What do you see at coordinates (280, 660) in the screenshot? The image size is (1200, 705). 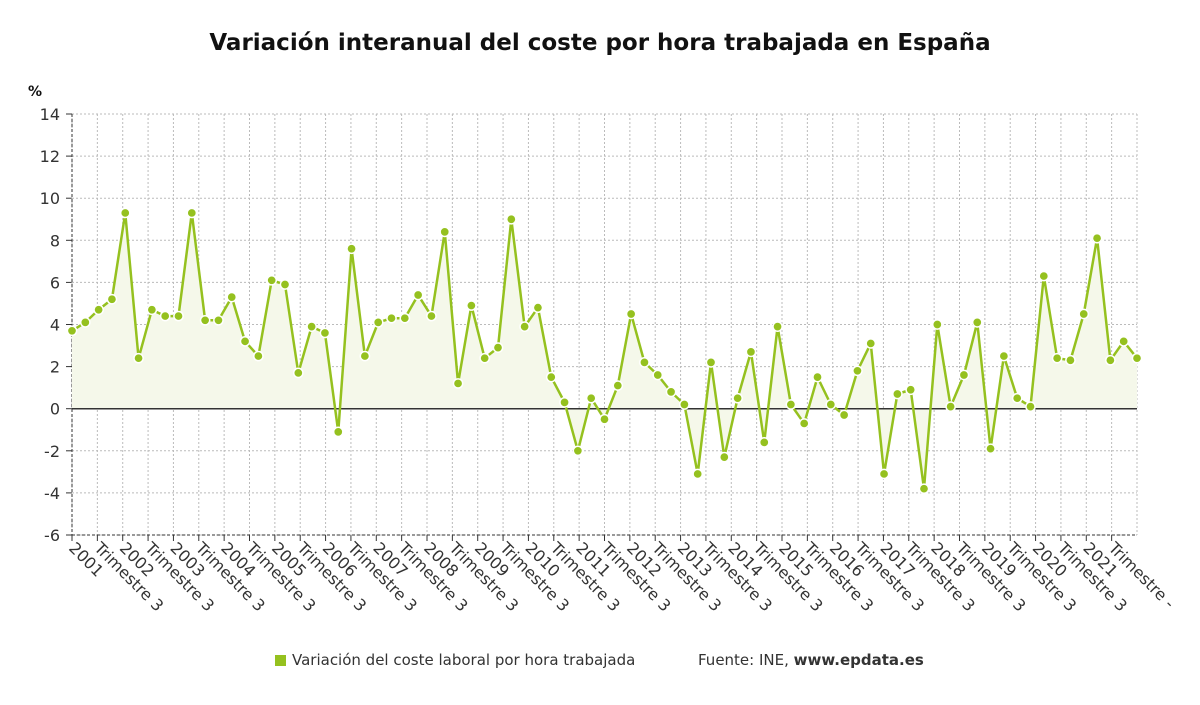 I see `legend-swatch` at bounding box center [280, 660].